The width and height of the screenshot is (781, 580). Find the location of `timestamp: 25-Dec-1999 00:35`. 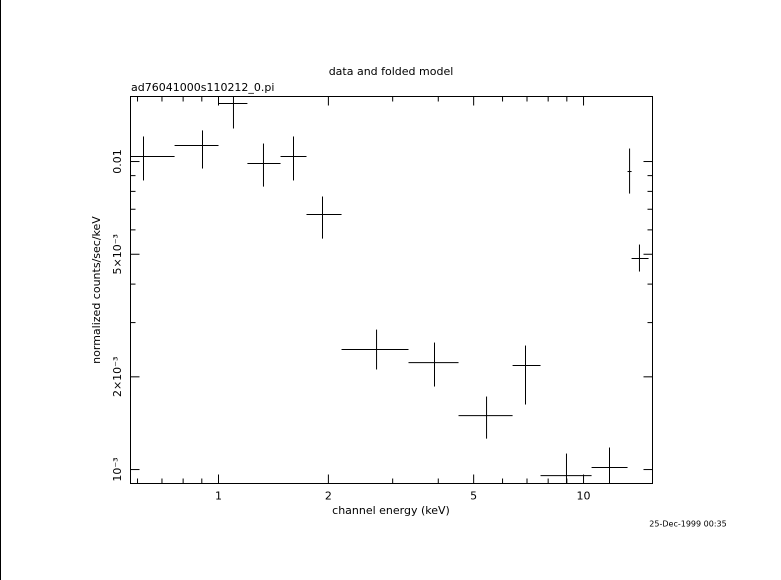

timestamp: 25-Dec-1999 00:35 is located at coordinates (687, 524).